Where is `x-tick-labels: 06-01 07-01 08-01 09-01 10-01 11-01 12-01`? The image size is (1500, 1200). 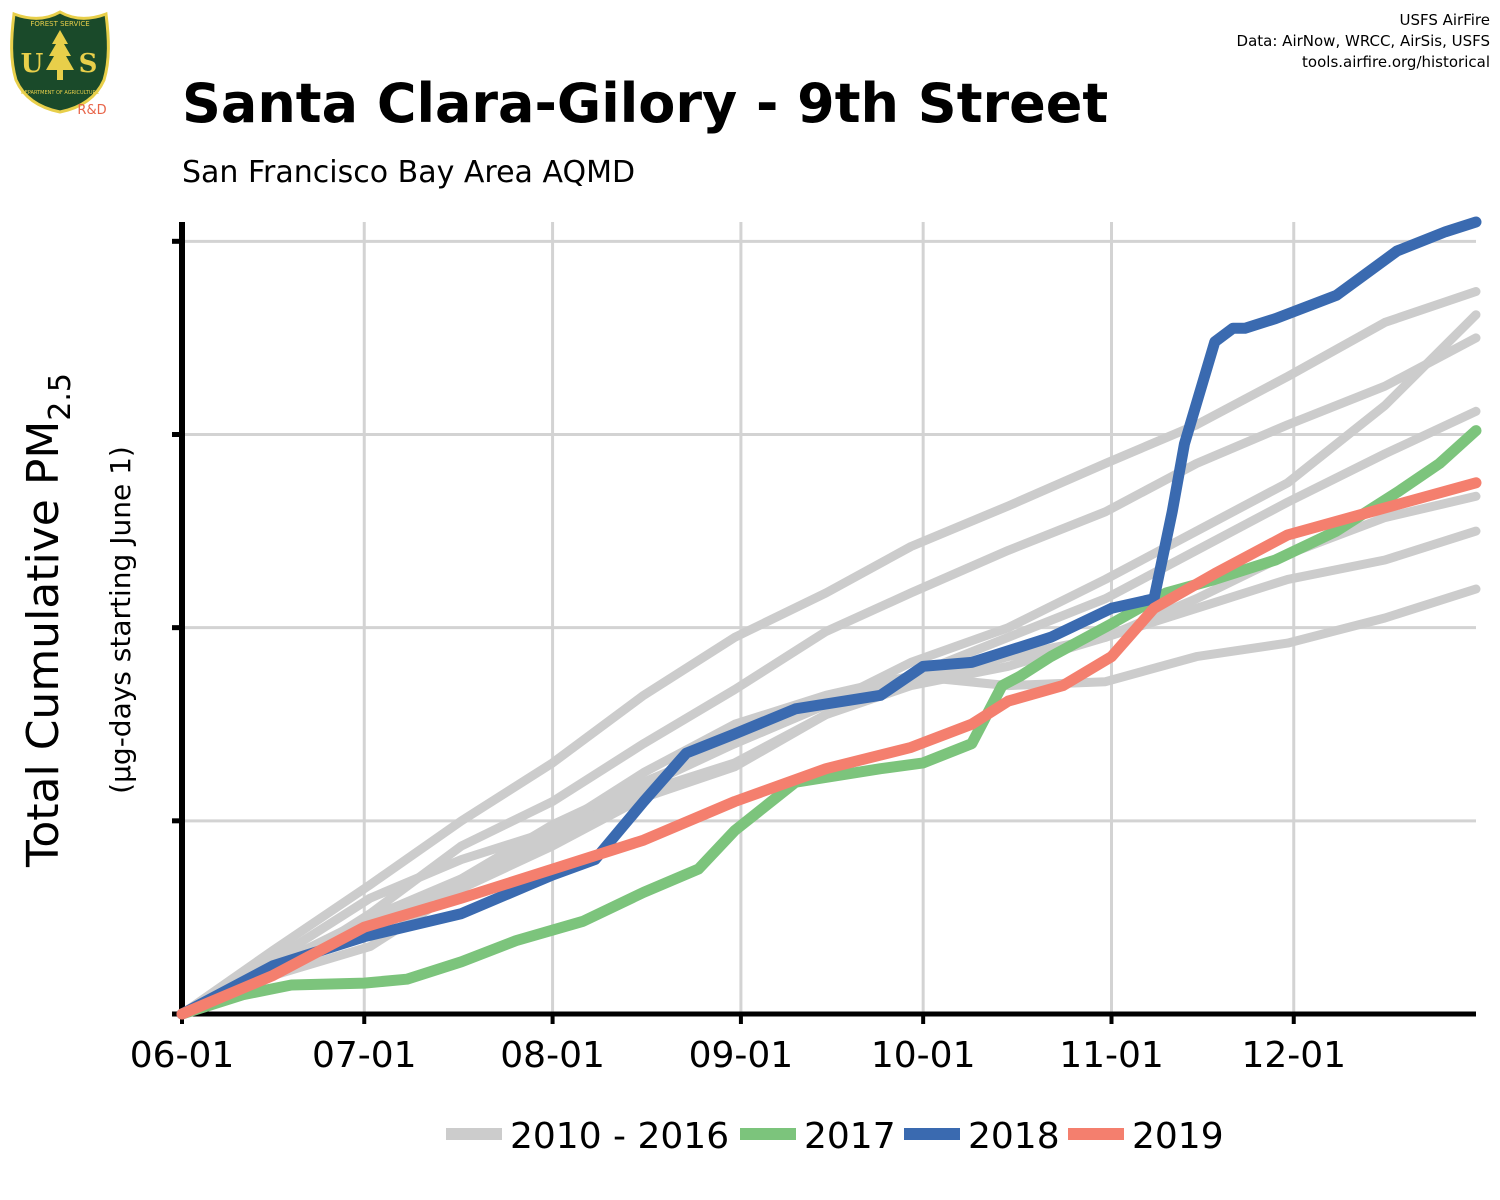
x-tick-labels: 06-01 07-01 08-01 09-01 10-01 11-01 12-01 is located at coordinates (738, 1055).